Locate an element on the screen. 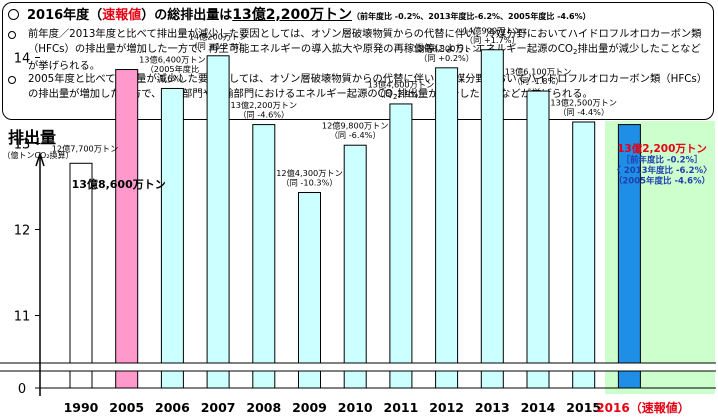 Image resolution: width=718 pixels, height=417 pixels. y-axis-unit: （億トンCO₂換算） is located at coordinates (37, 155).